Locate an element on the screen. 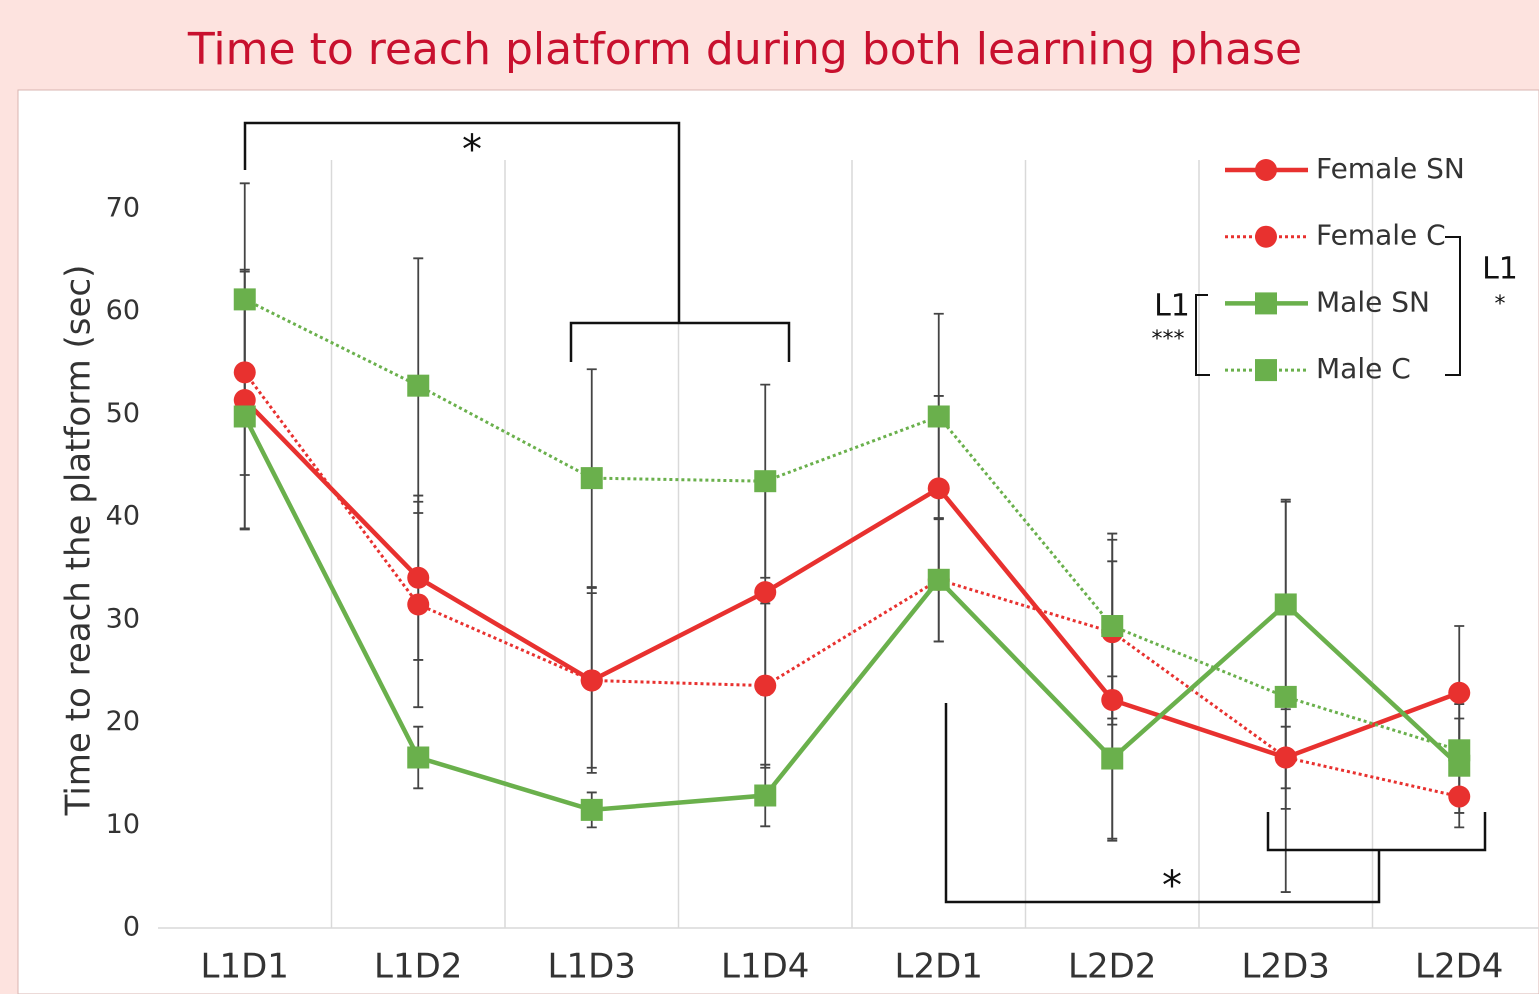  x-tick-label: L2D4 is located at coordinates (1459, 967).